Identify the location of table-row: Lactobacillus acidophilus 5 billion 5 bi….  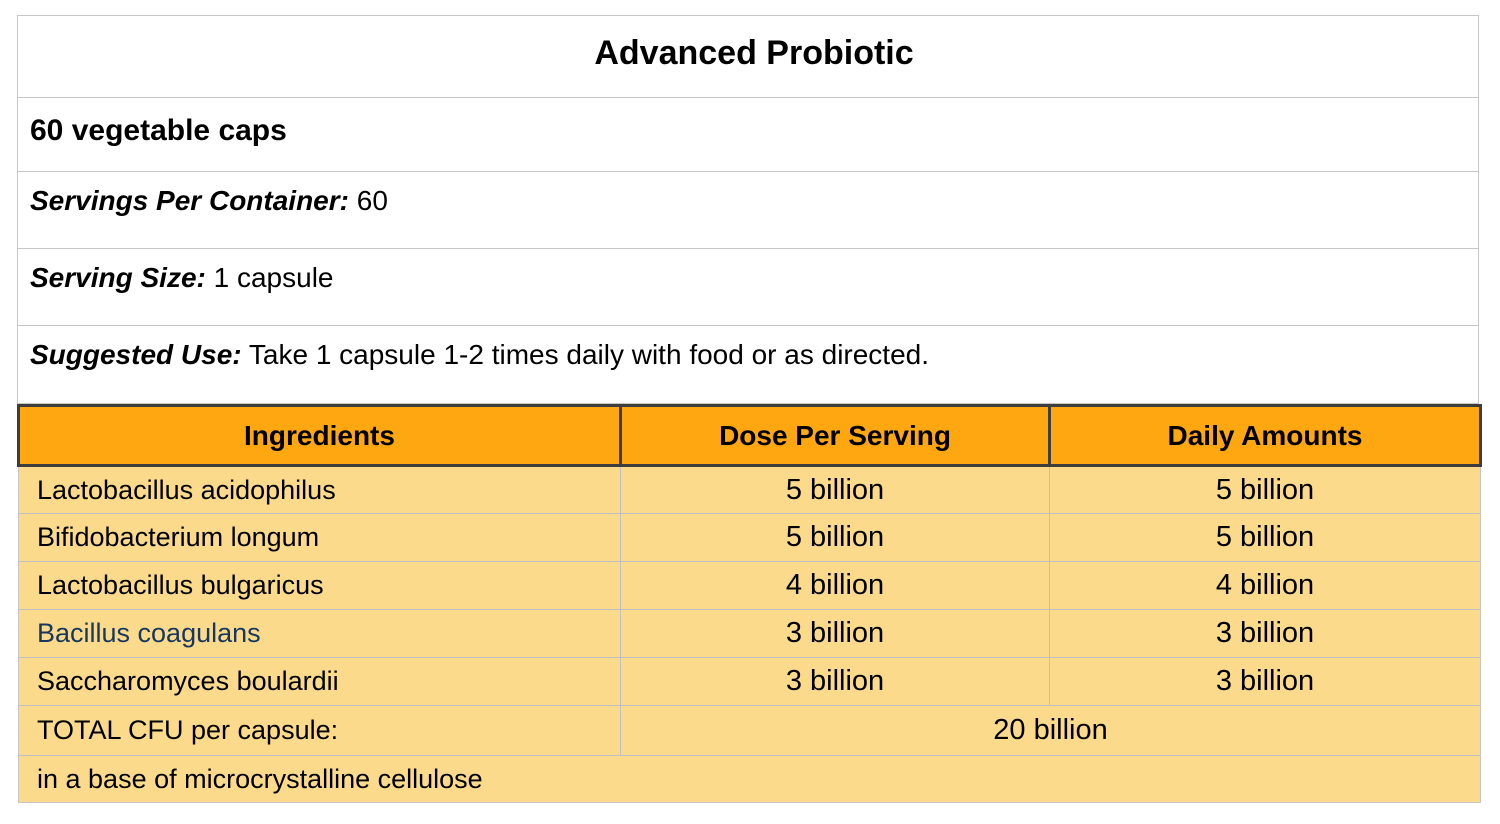
(749, 489).